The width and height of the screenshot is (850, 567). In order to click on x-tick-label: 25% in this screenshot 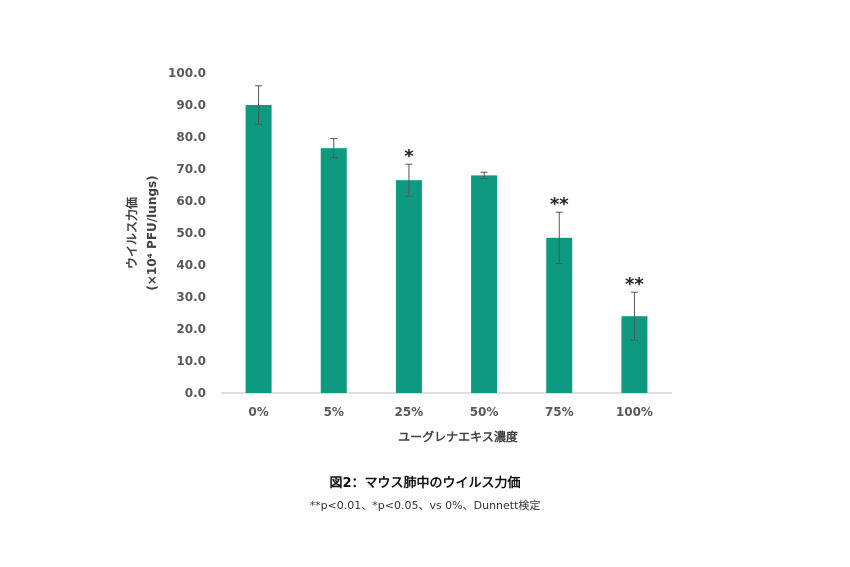, I will do `click(409, 412)`.